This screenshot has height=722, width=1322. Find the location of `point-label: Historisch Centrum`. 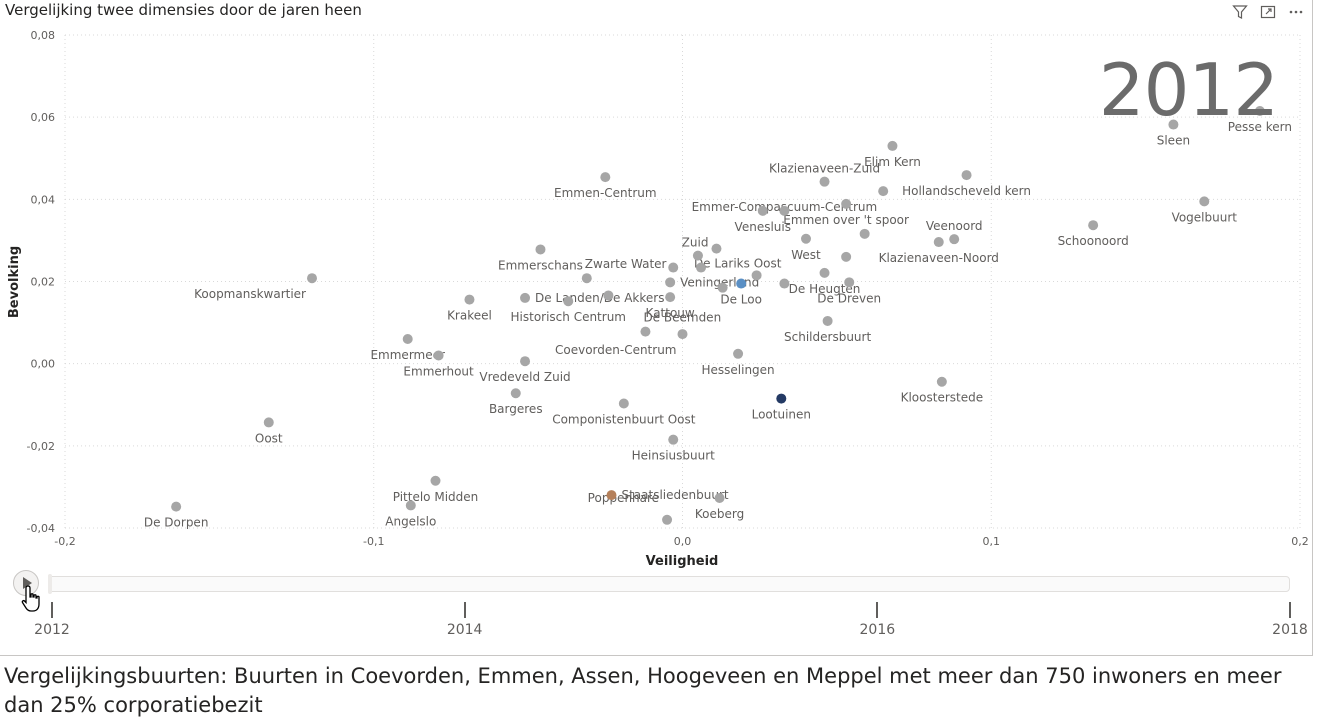

point-label: Historisch Centrum is located at coordinates (569, 317).